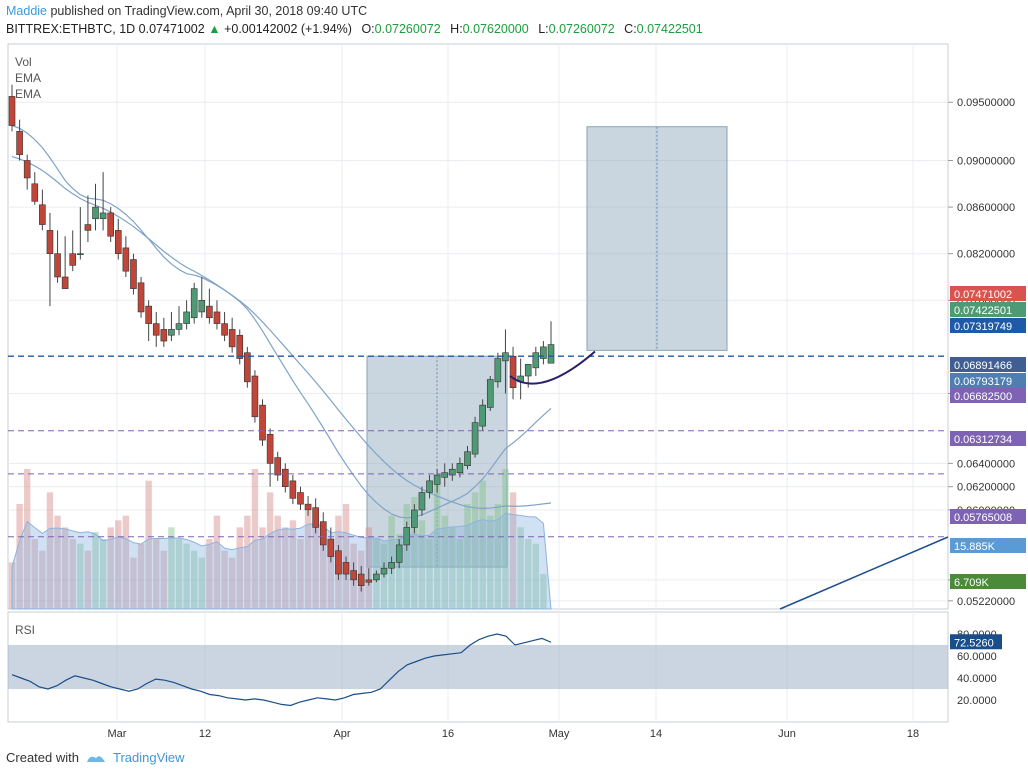  Describe the element at coordinates (25, 630) in the screenshot. I see `rsi-label: RSI` at that location.